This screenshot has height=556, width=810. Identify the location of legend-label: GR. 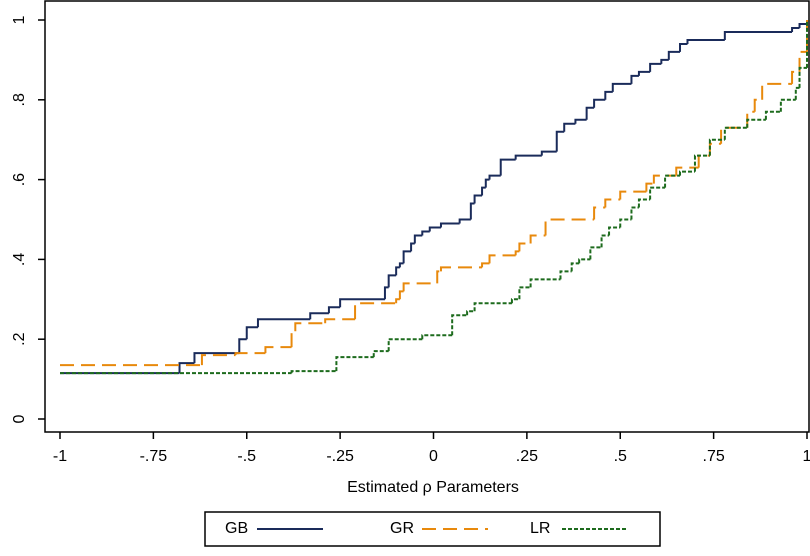
(402, 528).